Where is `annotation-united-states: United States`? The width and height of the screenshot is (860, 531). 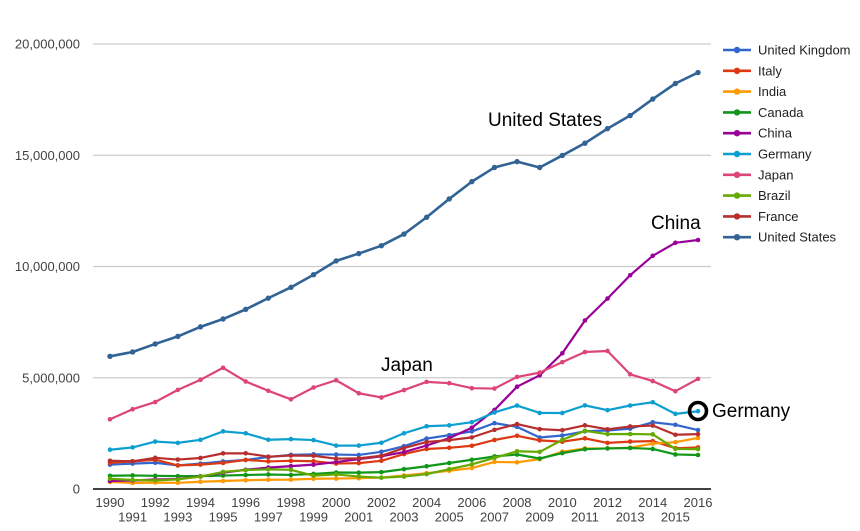
annotation-united-states: United States is located at coordinates (545, 120).